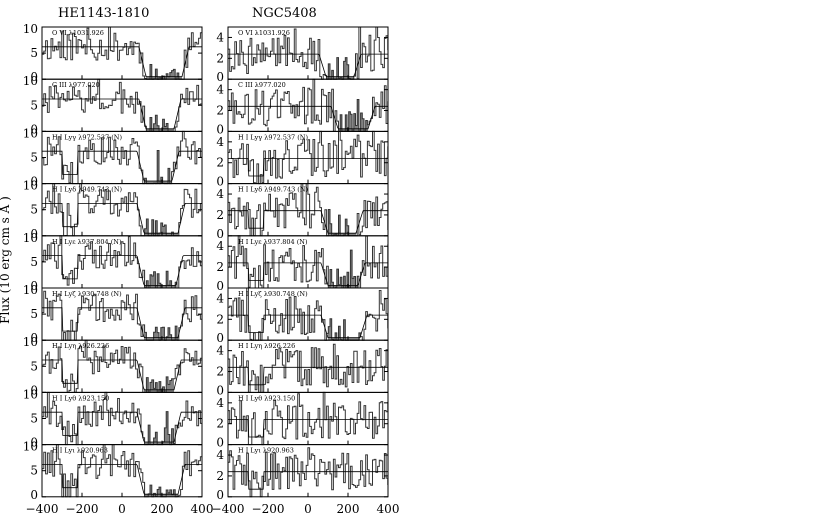 The height and width of the screenshot is (520, 830). I want to click on panel-label: H I Lyε λ937.804 (N), so click(87, 242).